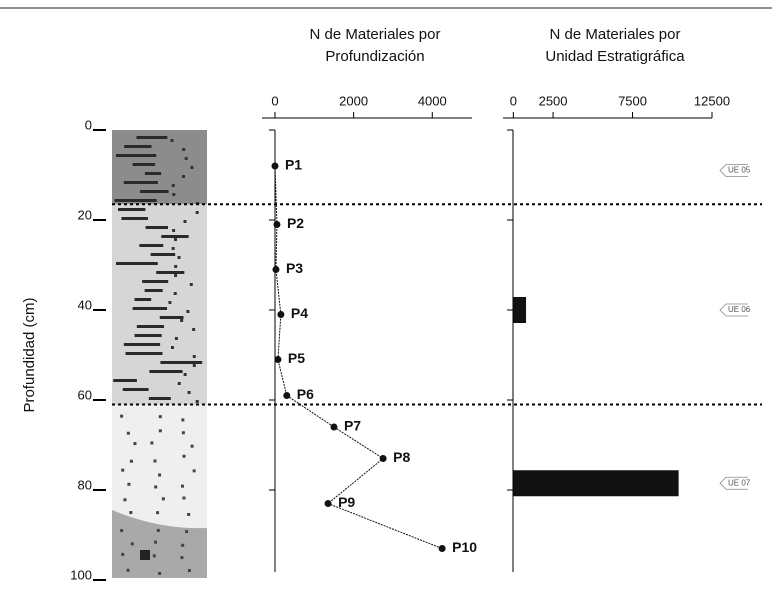 The height and width of the screenshot is (600, 772). I want to click on y-tick-label: 100, so click(81, 574).